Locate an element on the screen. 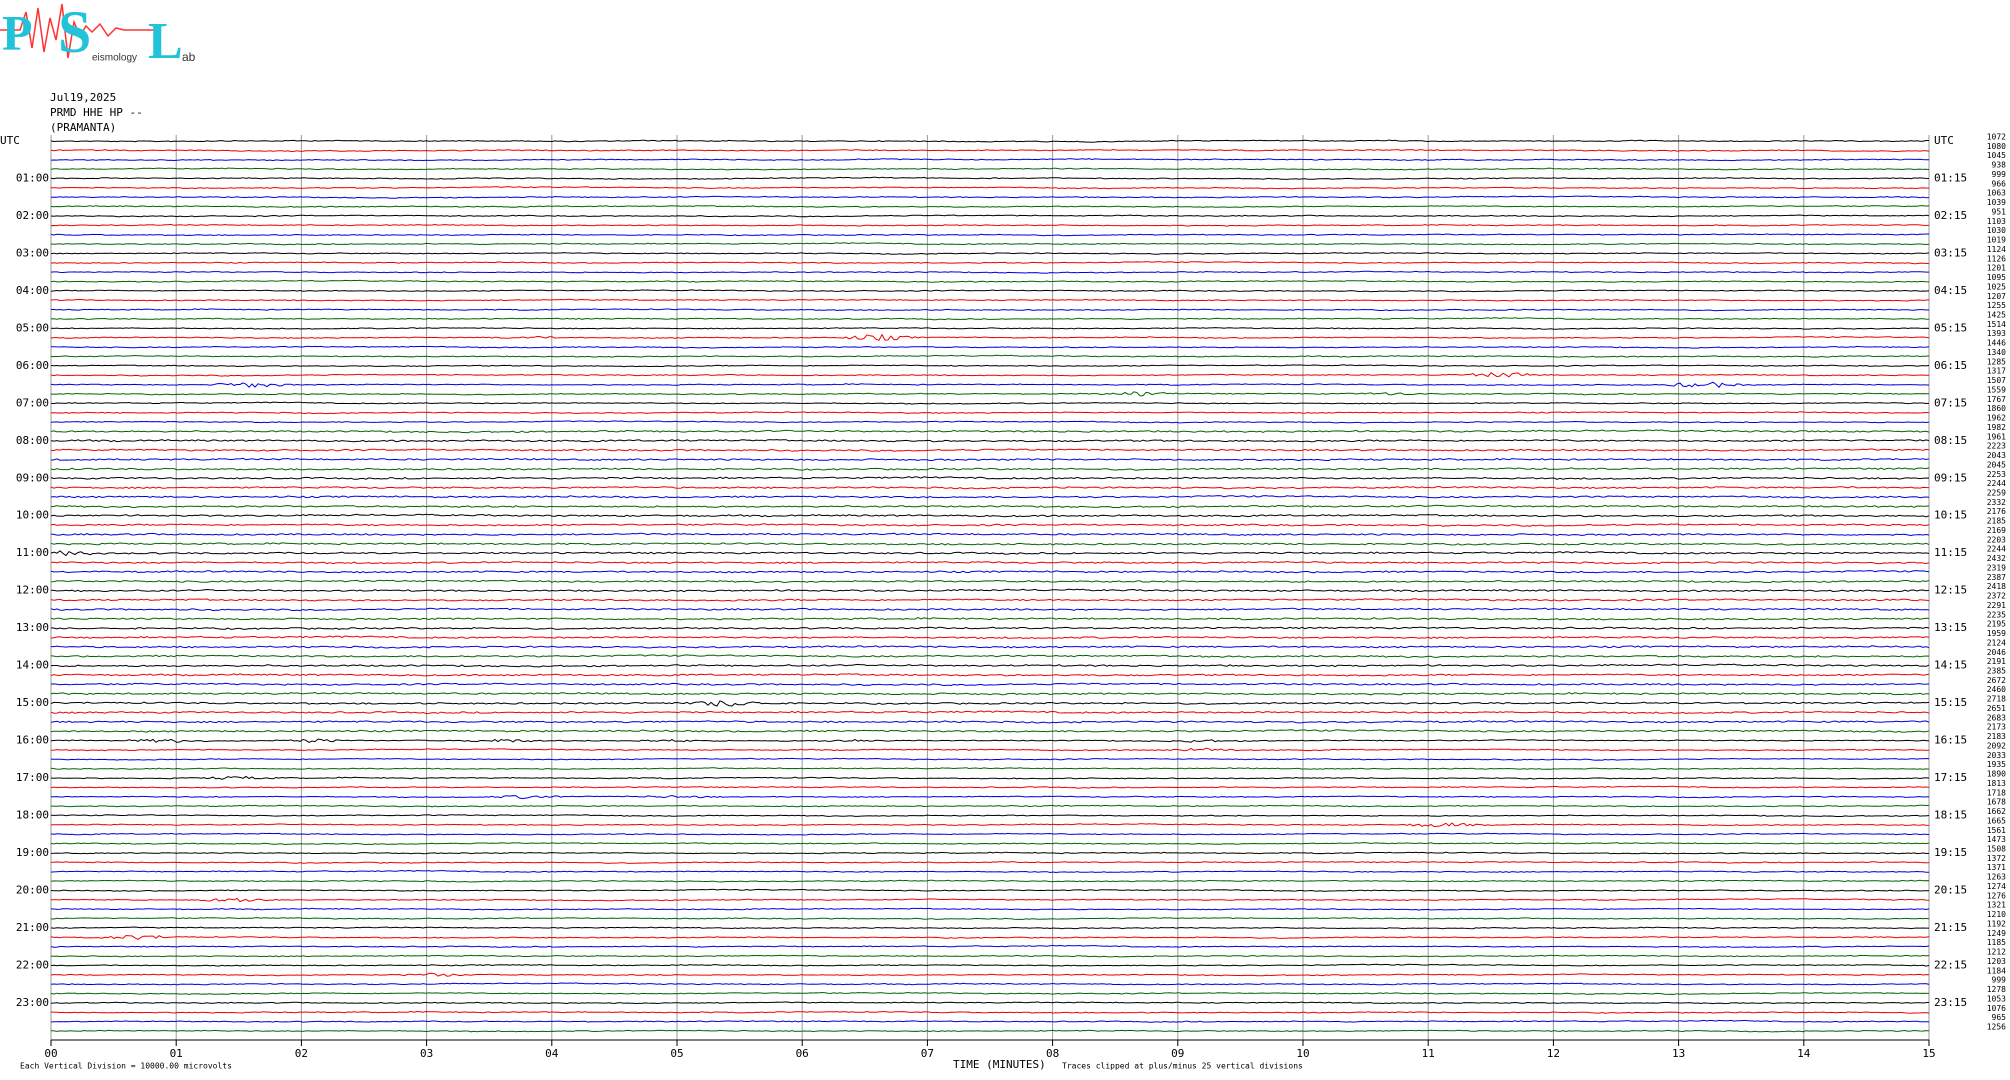 Image resolution: width=2010 pixels, height=1080 pixels. x-tick-label: 15 is located at coordinates (1928, 1053).